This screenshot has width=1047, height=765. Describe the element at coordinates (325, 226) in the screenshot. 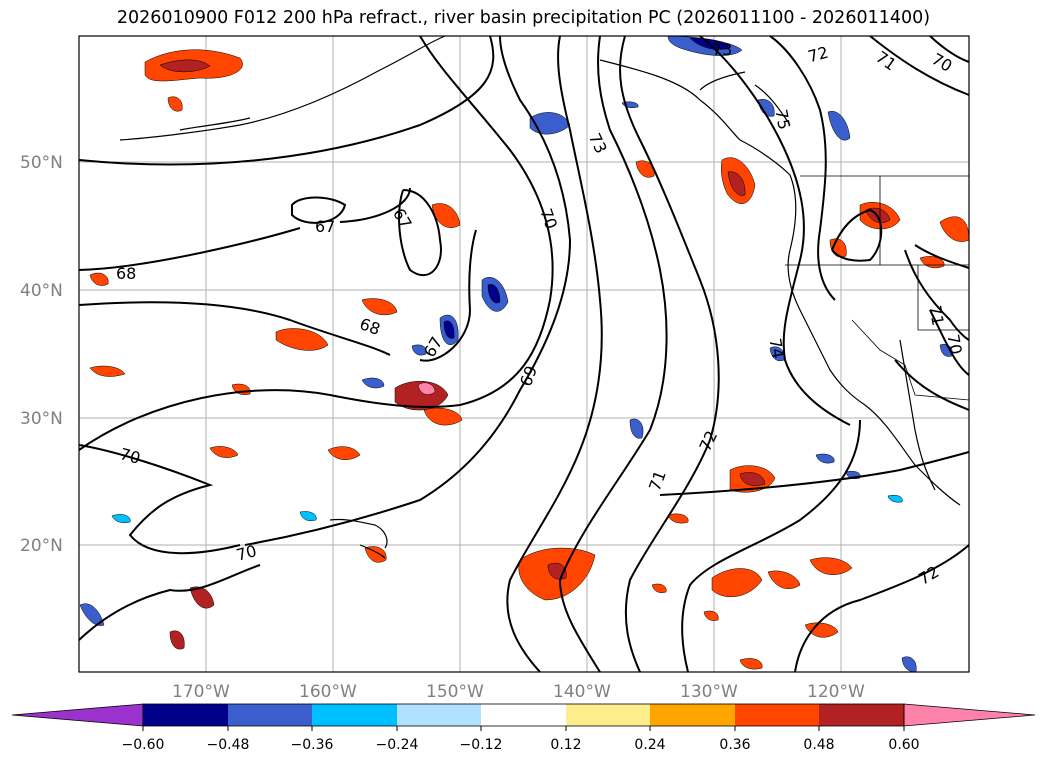

I see `contour-label: 67` at that location.